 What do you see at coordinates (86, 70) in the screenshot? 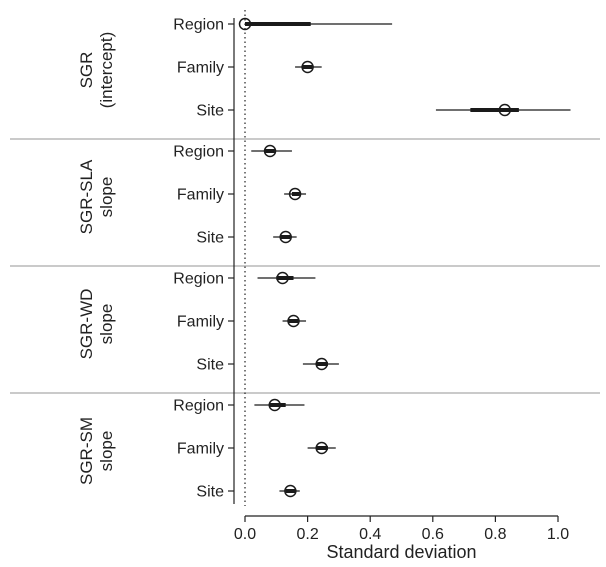
I see `group-label-line: SGR` at bounding box center [86, 70].